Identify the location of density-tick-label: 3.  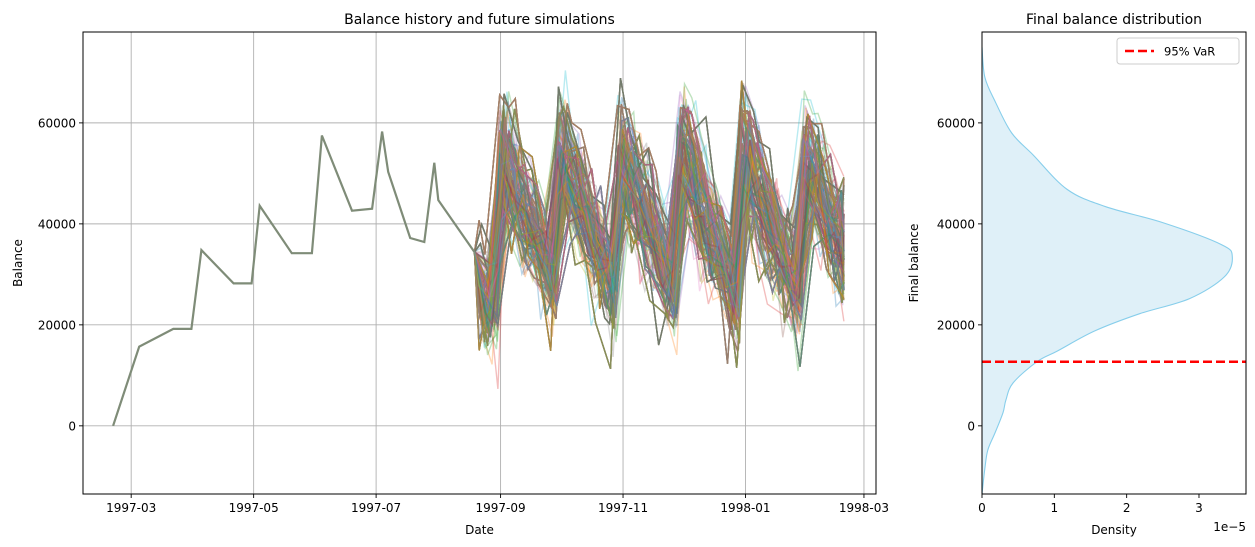
(1199, 508).